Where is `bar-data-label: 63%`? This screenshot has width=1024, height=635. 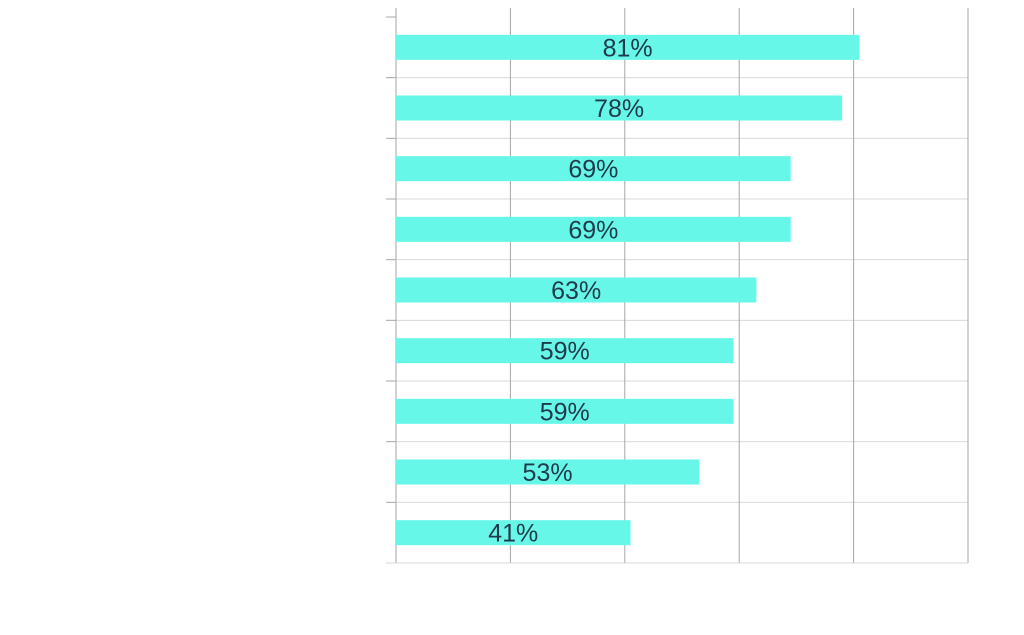 bar-data-label: 63% is located at coordinates (576, 291).